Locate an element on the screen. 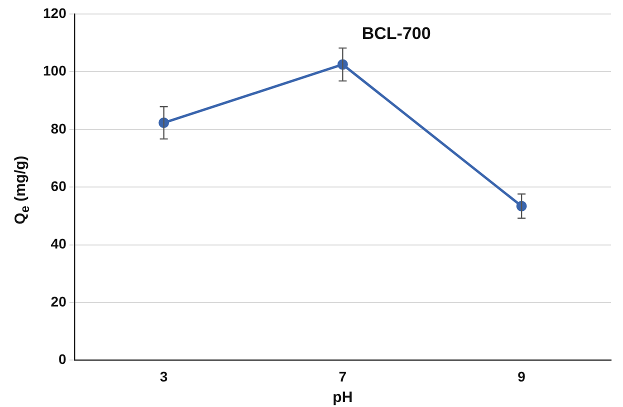  y-tick-label: 120 is located at coordinates (55, 12).